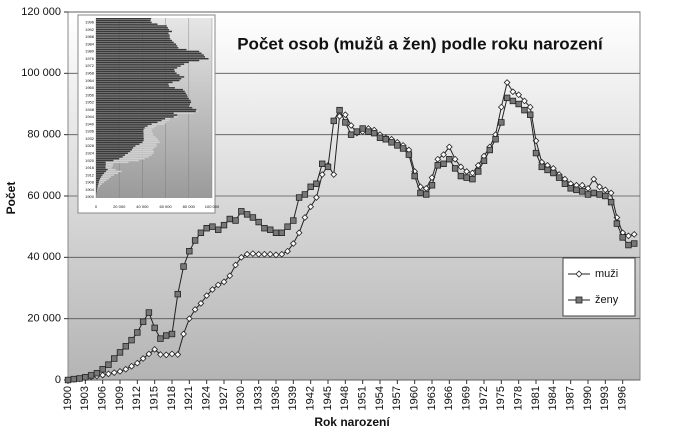 Image resolution: width=700 pixels, height=429 pixels. Describe the element at coordinates (90, 43) in the screenshot. I see `inset-y-tick-label: 1984` at that location.